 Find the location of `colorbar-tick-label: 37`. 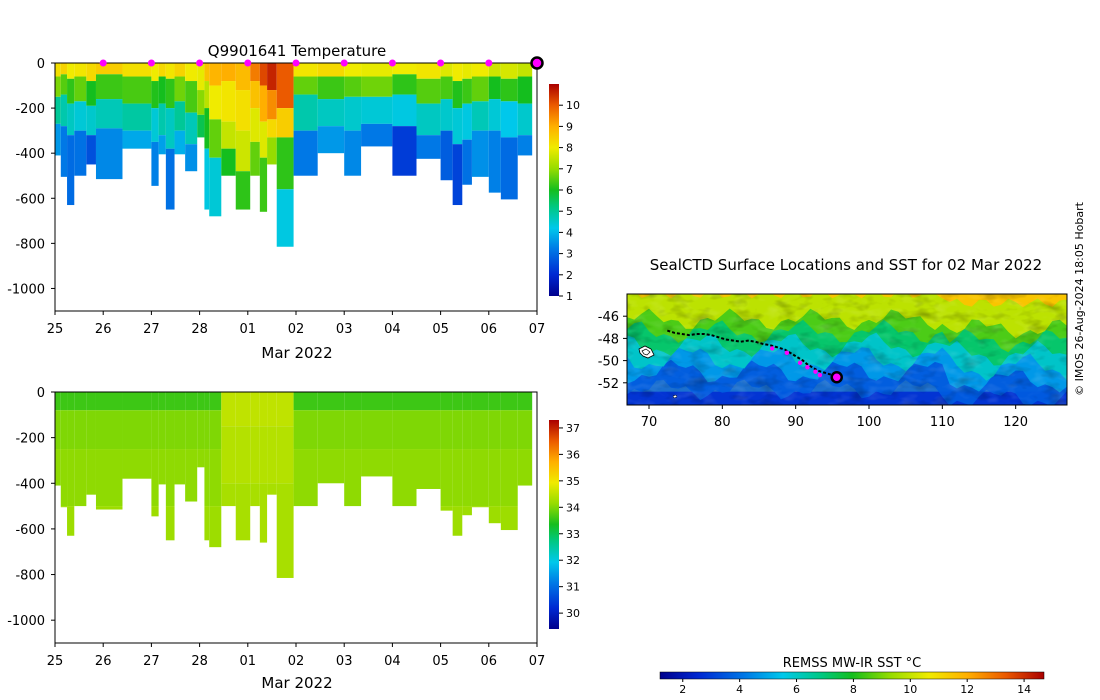

colorbar-tick-label: 37 is located at coordinates (573, 428).